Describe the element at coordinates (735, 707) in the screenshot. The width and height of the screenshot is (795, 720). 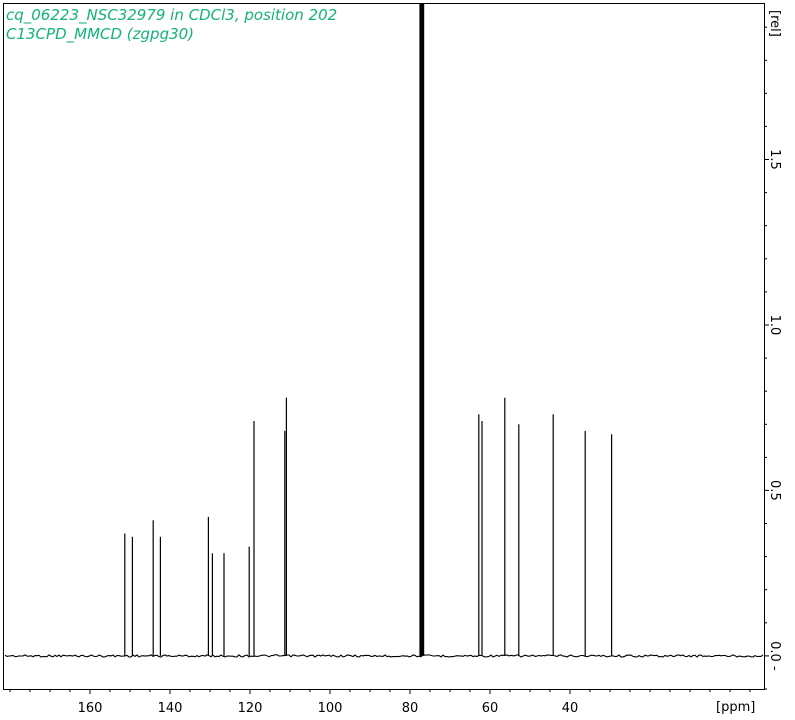
I see `x-axis-unit-label: [ppm]` at that location.